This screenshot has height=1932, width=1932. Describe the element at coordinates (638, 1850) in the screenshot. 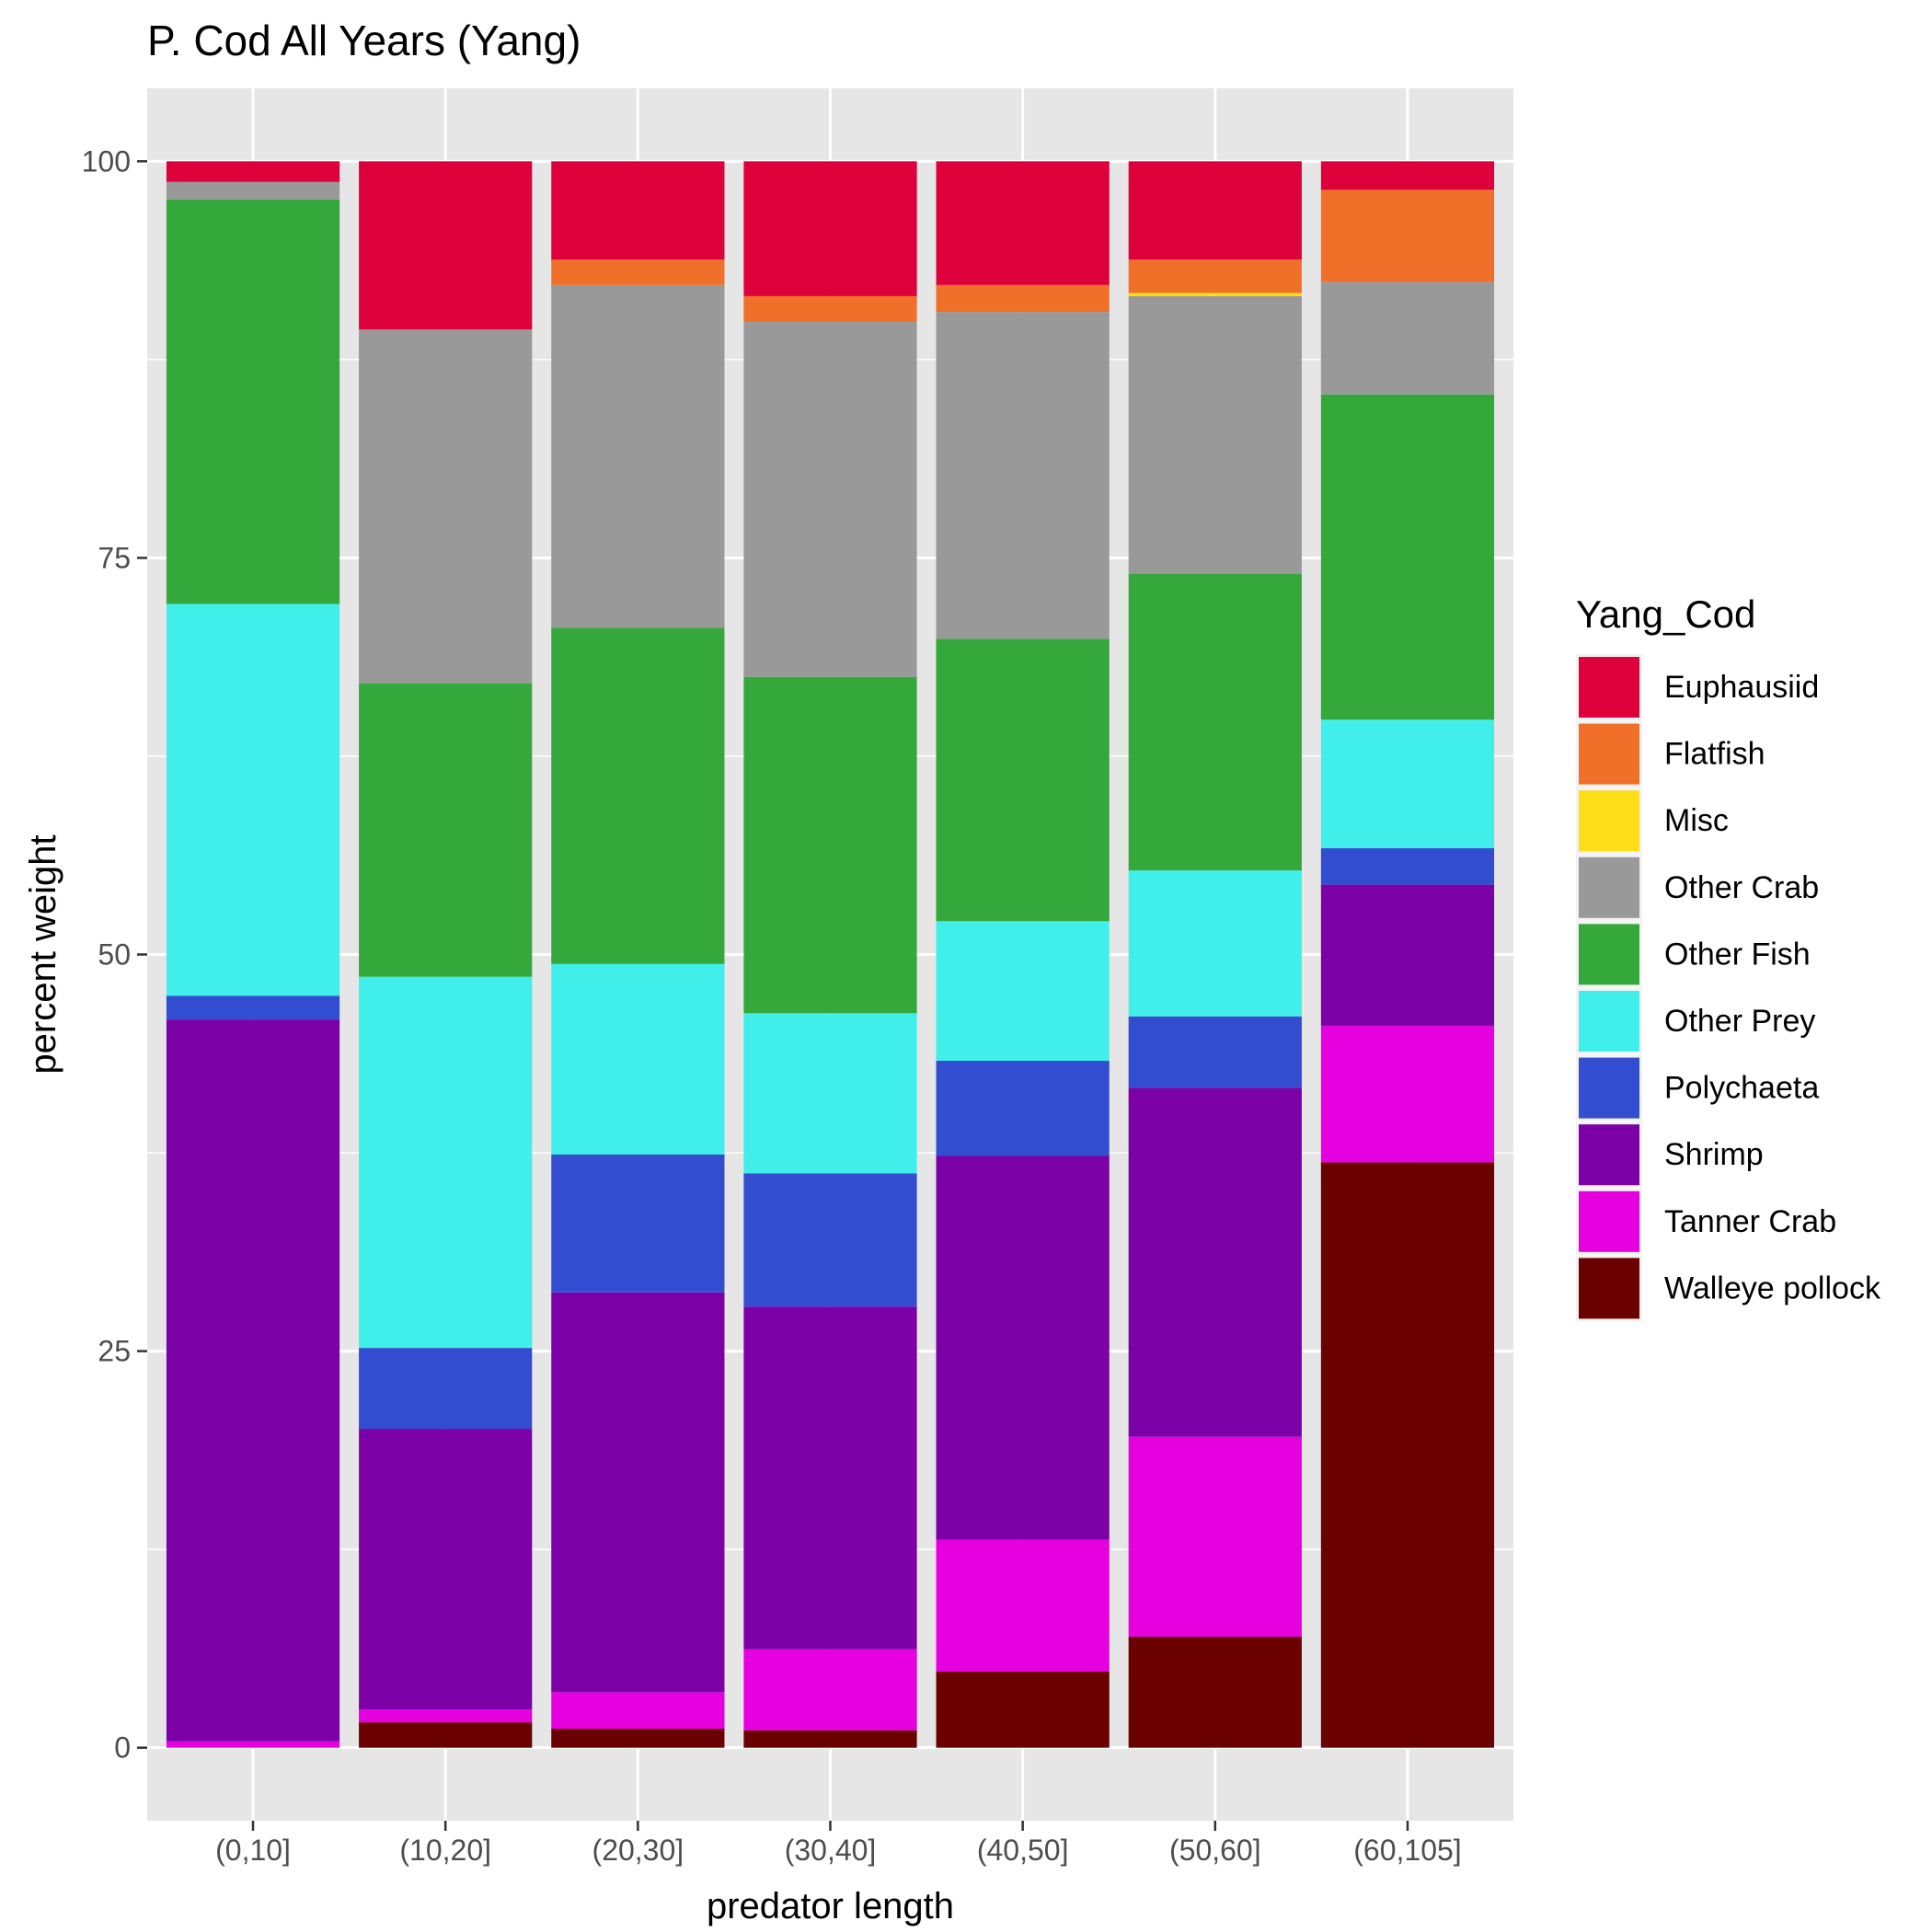

I see `x-tick-label: (20,30]` at that location.